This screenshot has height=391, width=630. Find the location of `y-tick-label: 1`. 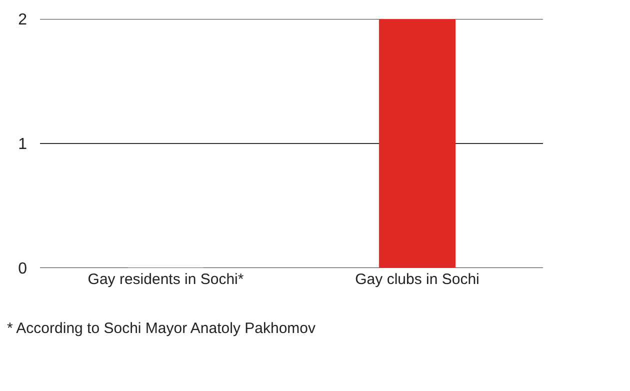

y-tick-label: 1 is located at coordinates (23, 145).